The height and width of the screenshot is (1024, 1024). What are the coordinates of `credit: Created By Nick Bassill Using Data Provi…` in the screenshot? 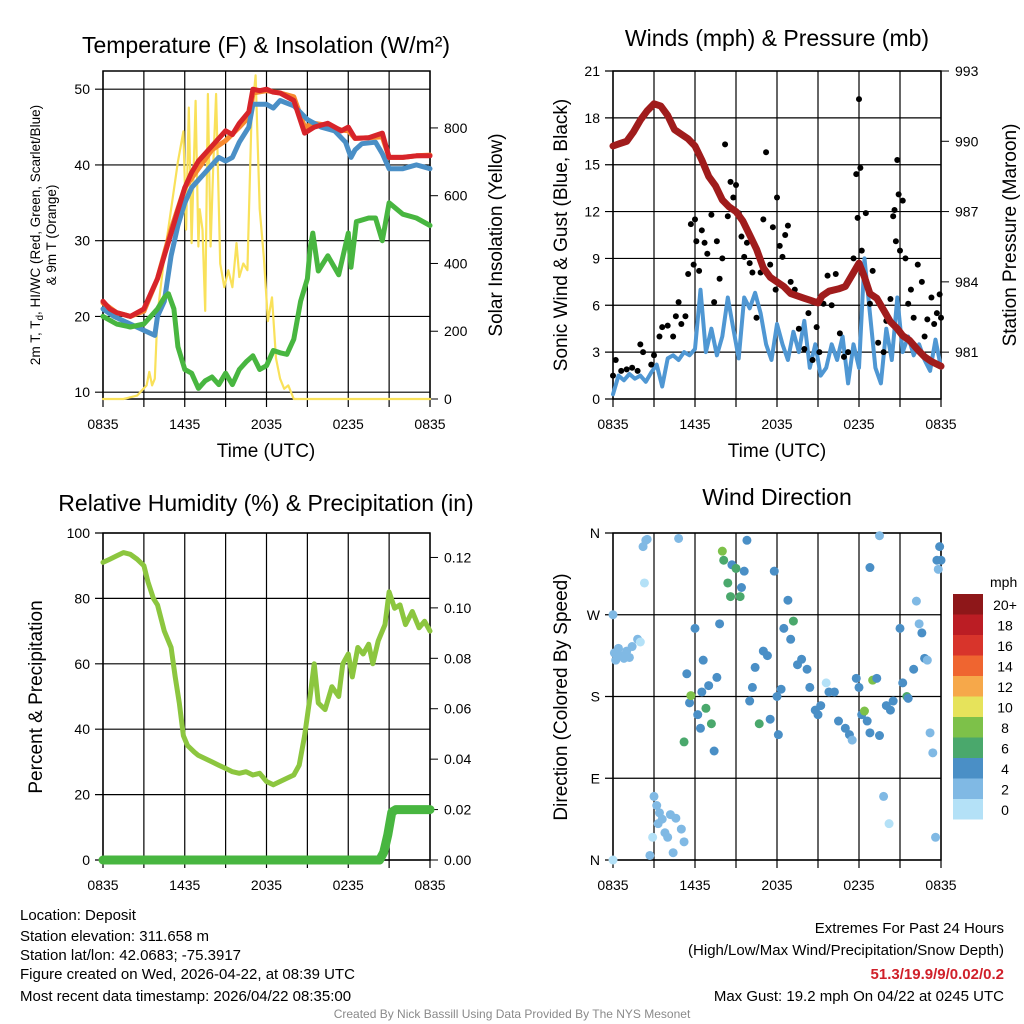 It's located at (512, 1014).